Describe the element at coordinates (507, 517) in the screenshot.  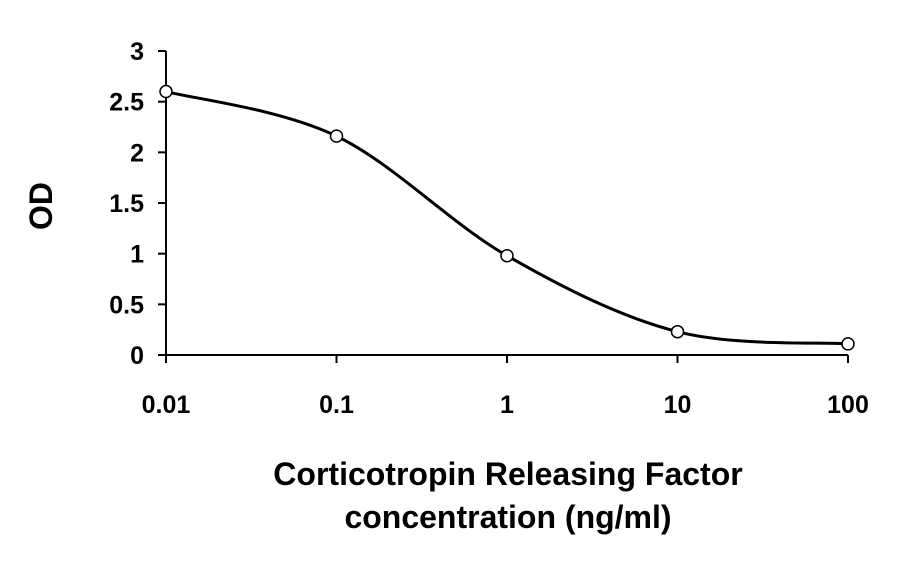
I see `x-axis-title-line-2: concentration (ng/ml)` at that location.